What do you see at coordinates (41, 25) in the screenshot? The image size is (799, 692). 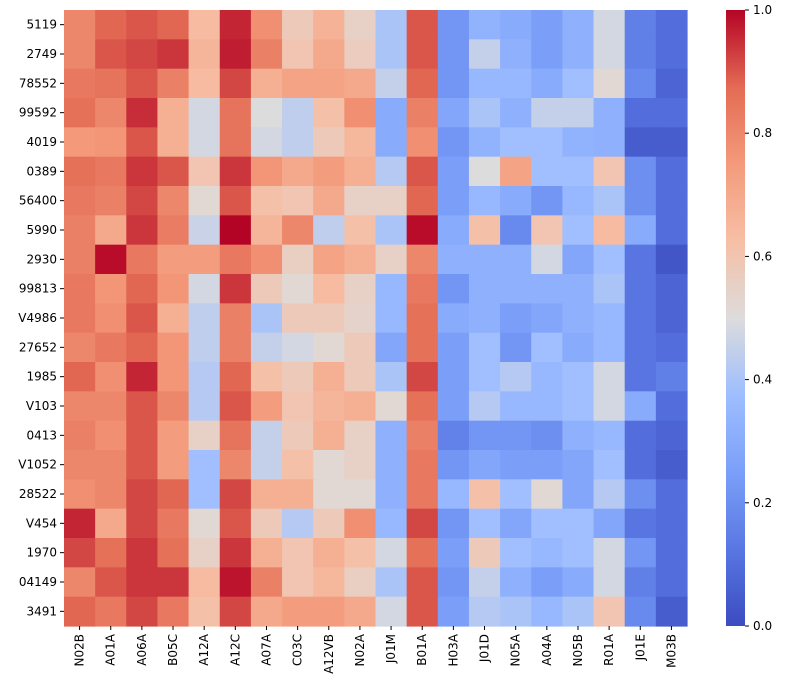 I see `row-label: 5119` at bounding box center [41, 25].